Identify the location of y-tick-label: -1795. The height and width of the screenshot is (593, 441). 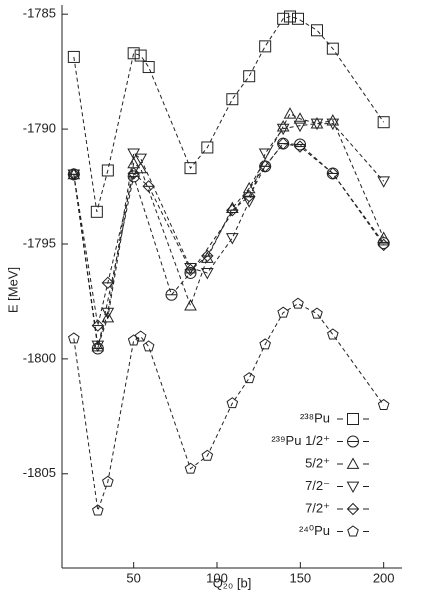
(39, 242).